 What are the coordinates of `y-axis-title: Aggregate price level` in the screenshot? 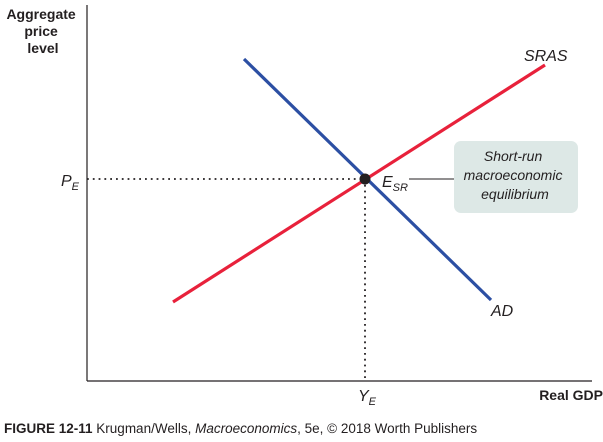 It's located at (42, 31).